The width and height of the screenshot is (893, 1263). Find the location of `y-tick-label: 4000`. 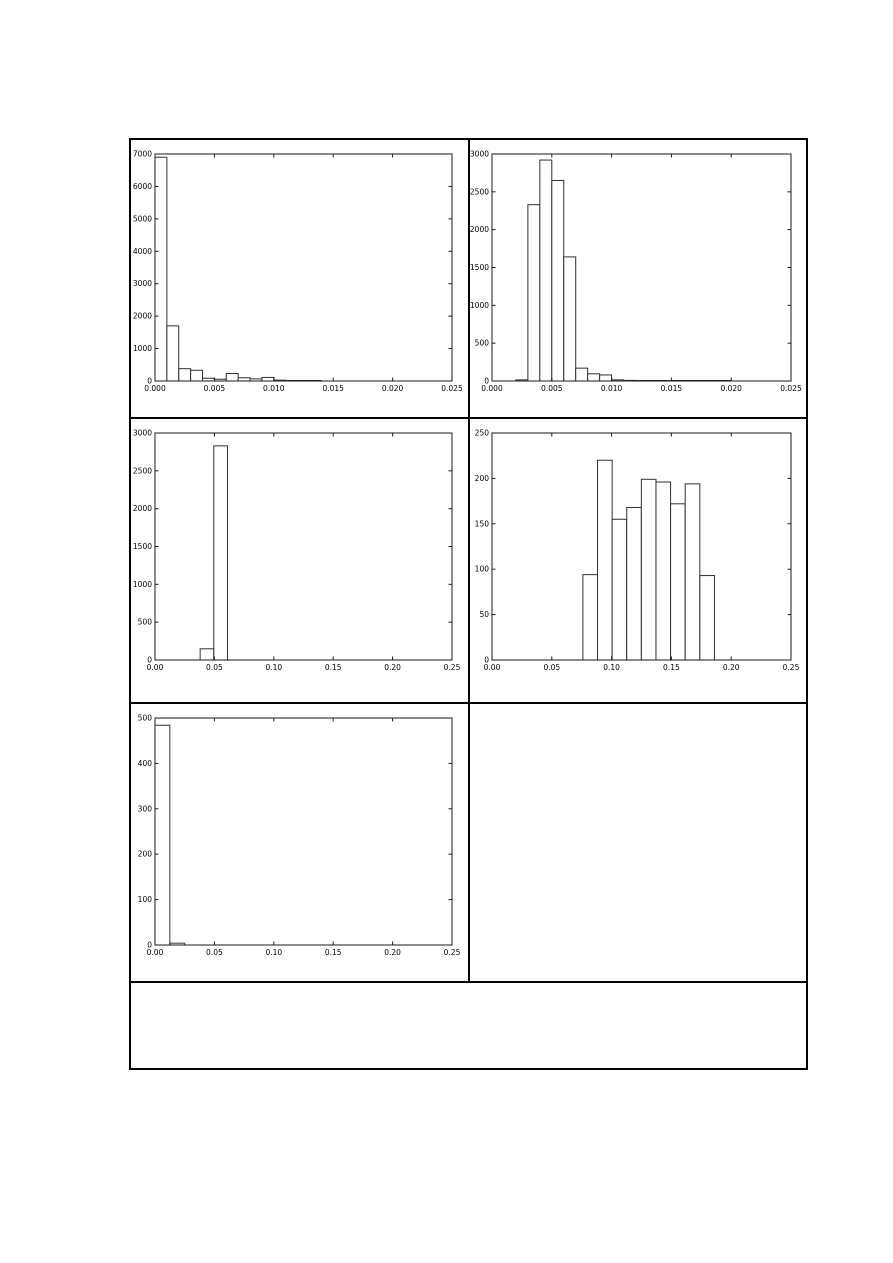

y-tick-label: 4000 is located at coordinates (142, 251).